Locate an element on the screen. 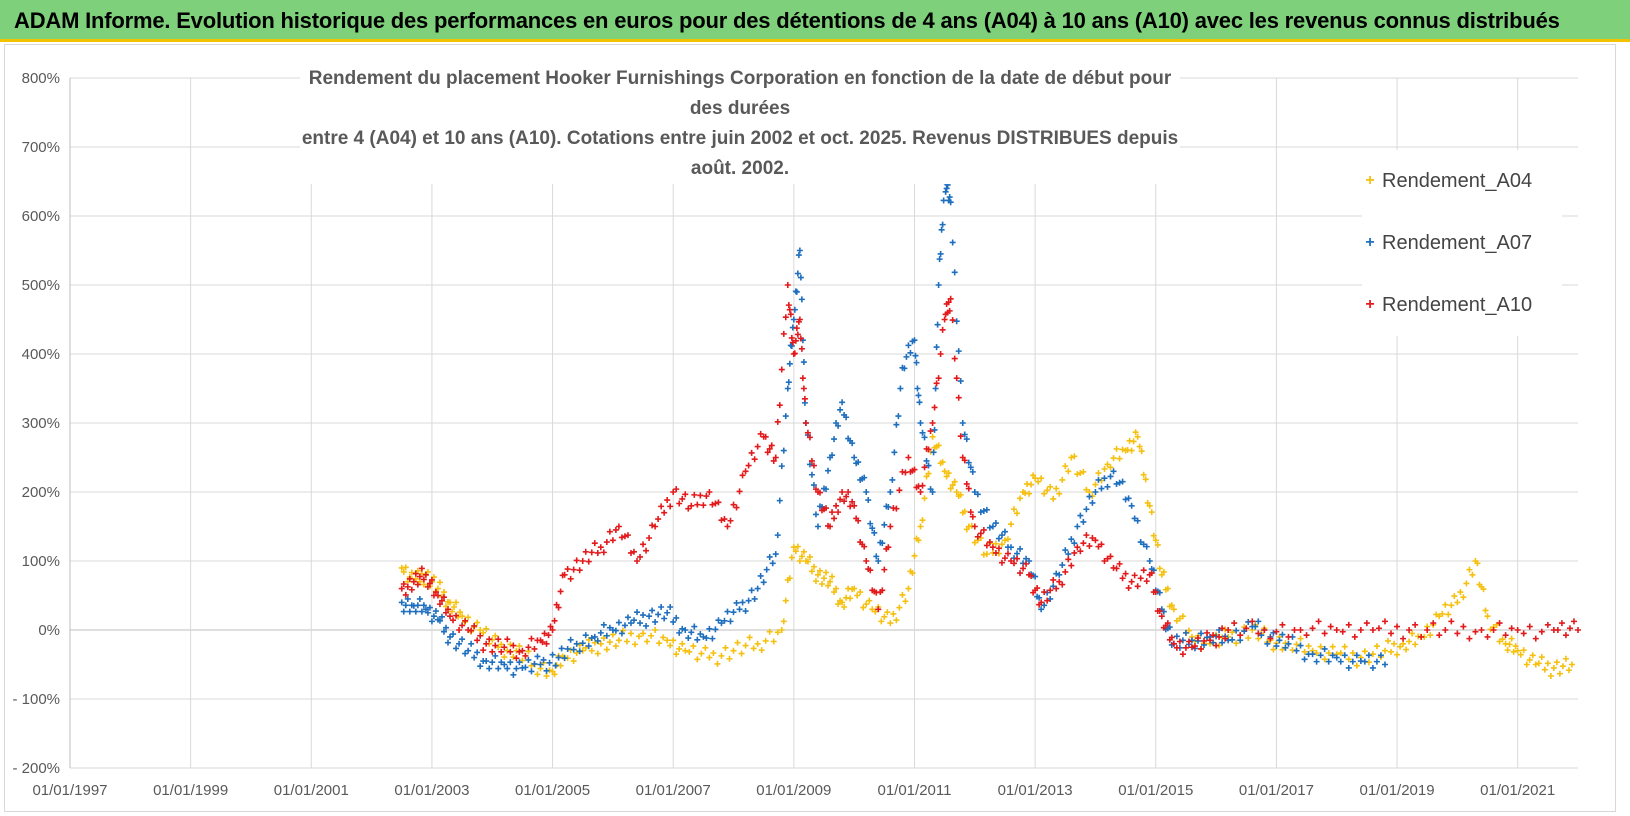  y-tick-label: - 200% is located at coordinates (36, 768).